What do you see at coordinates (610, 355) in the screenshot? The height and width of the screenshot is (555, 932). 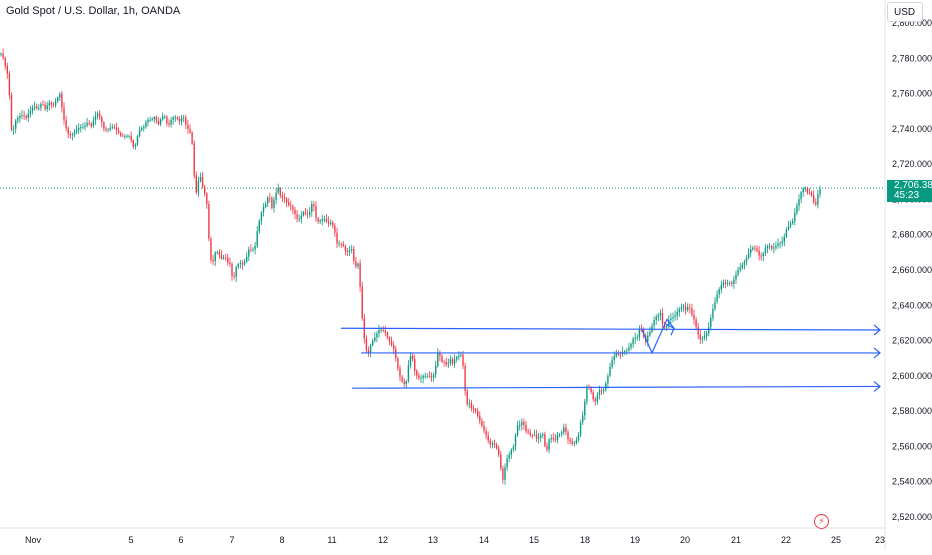 I see `drawings-layer` at bounding box center [610, 355].